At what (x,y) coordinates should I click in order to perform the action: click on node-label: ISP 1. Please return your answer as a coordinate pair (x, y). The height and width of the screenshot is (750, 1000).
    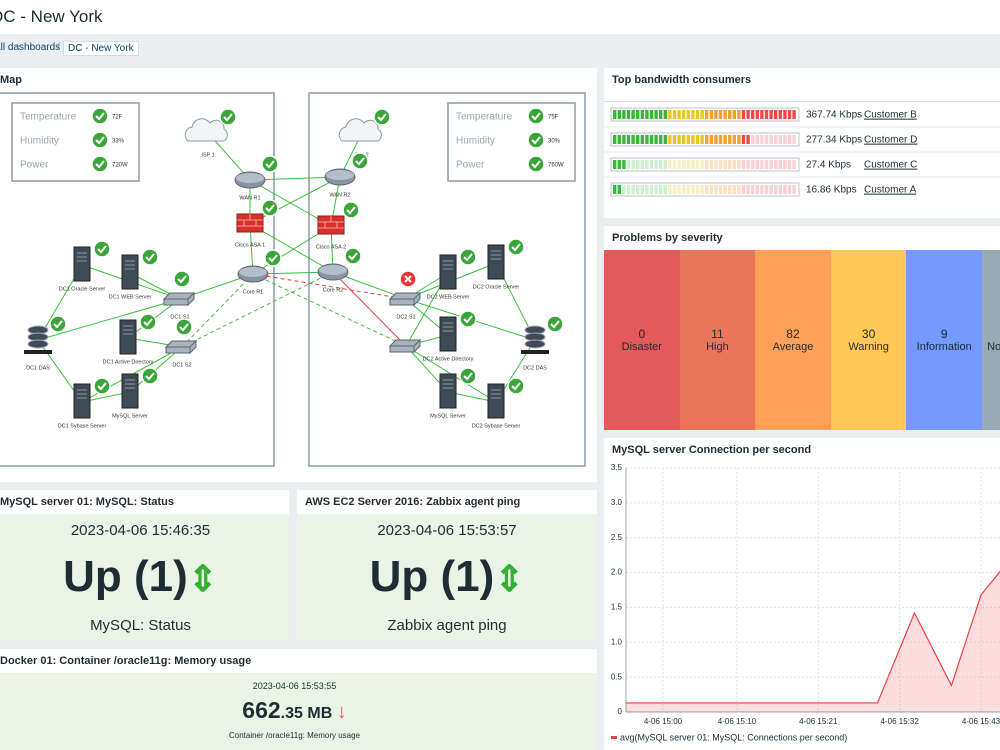
    Looking at the image, I should click on (207, 155).